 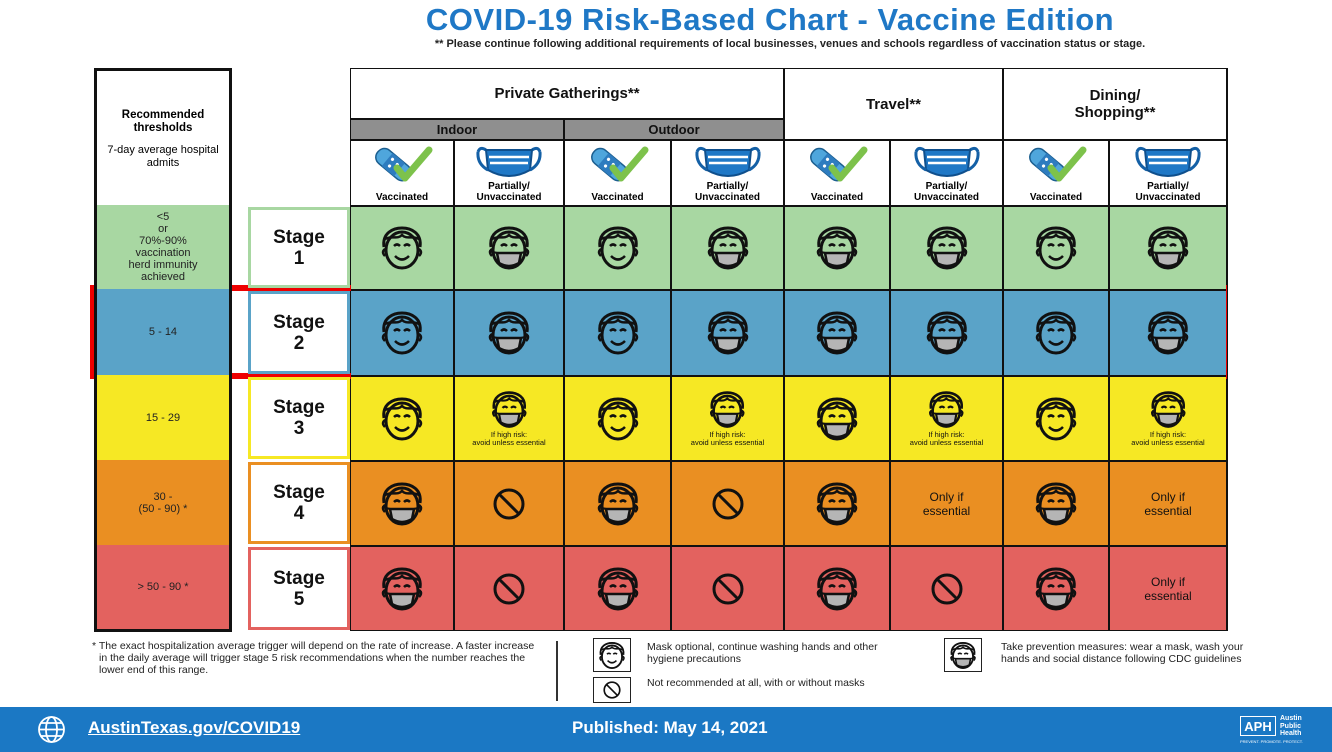 What do you see at coordinates (557, 671) in the screenshot?
I see `legend-divider` at bounding box center [557, 671].